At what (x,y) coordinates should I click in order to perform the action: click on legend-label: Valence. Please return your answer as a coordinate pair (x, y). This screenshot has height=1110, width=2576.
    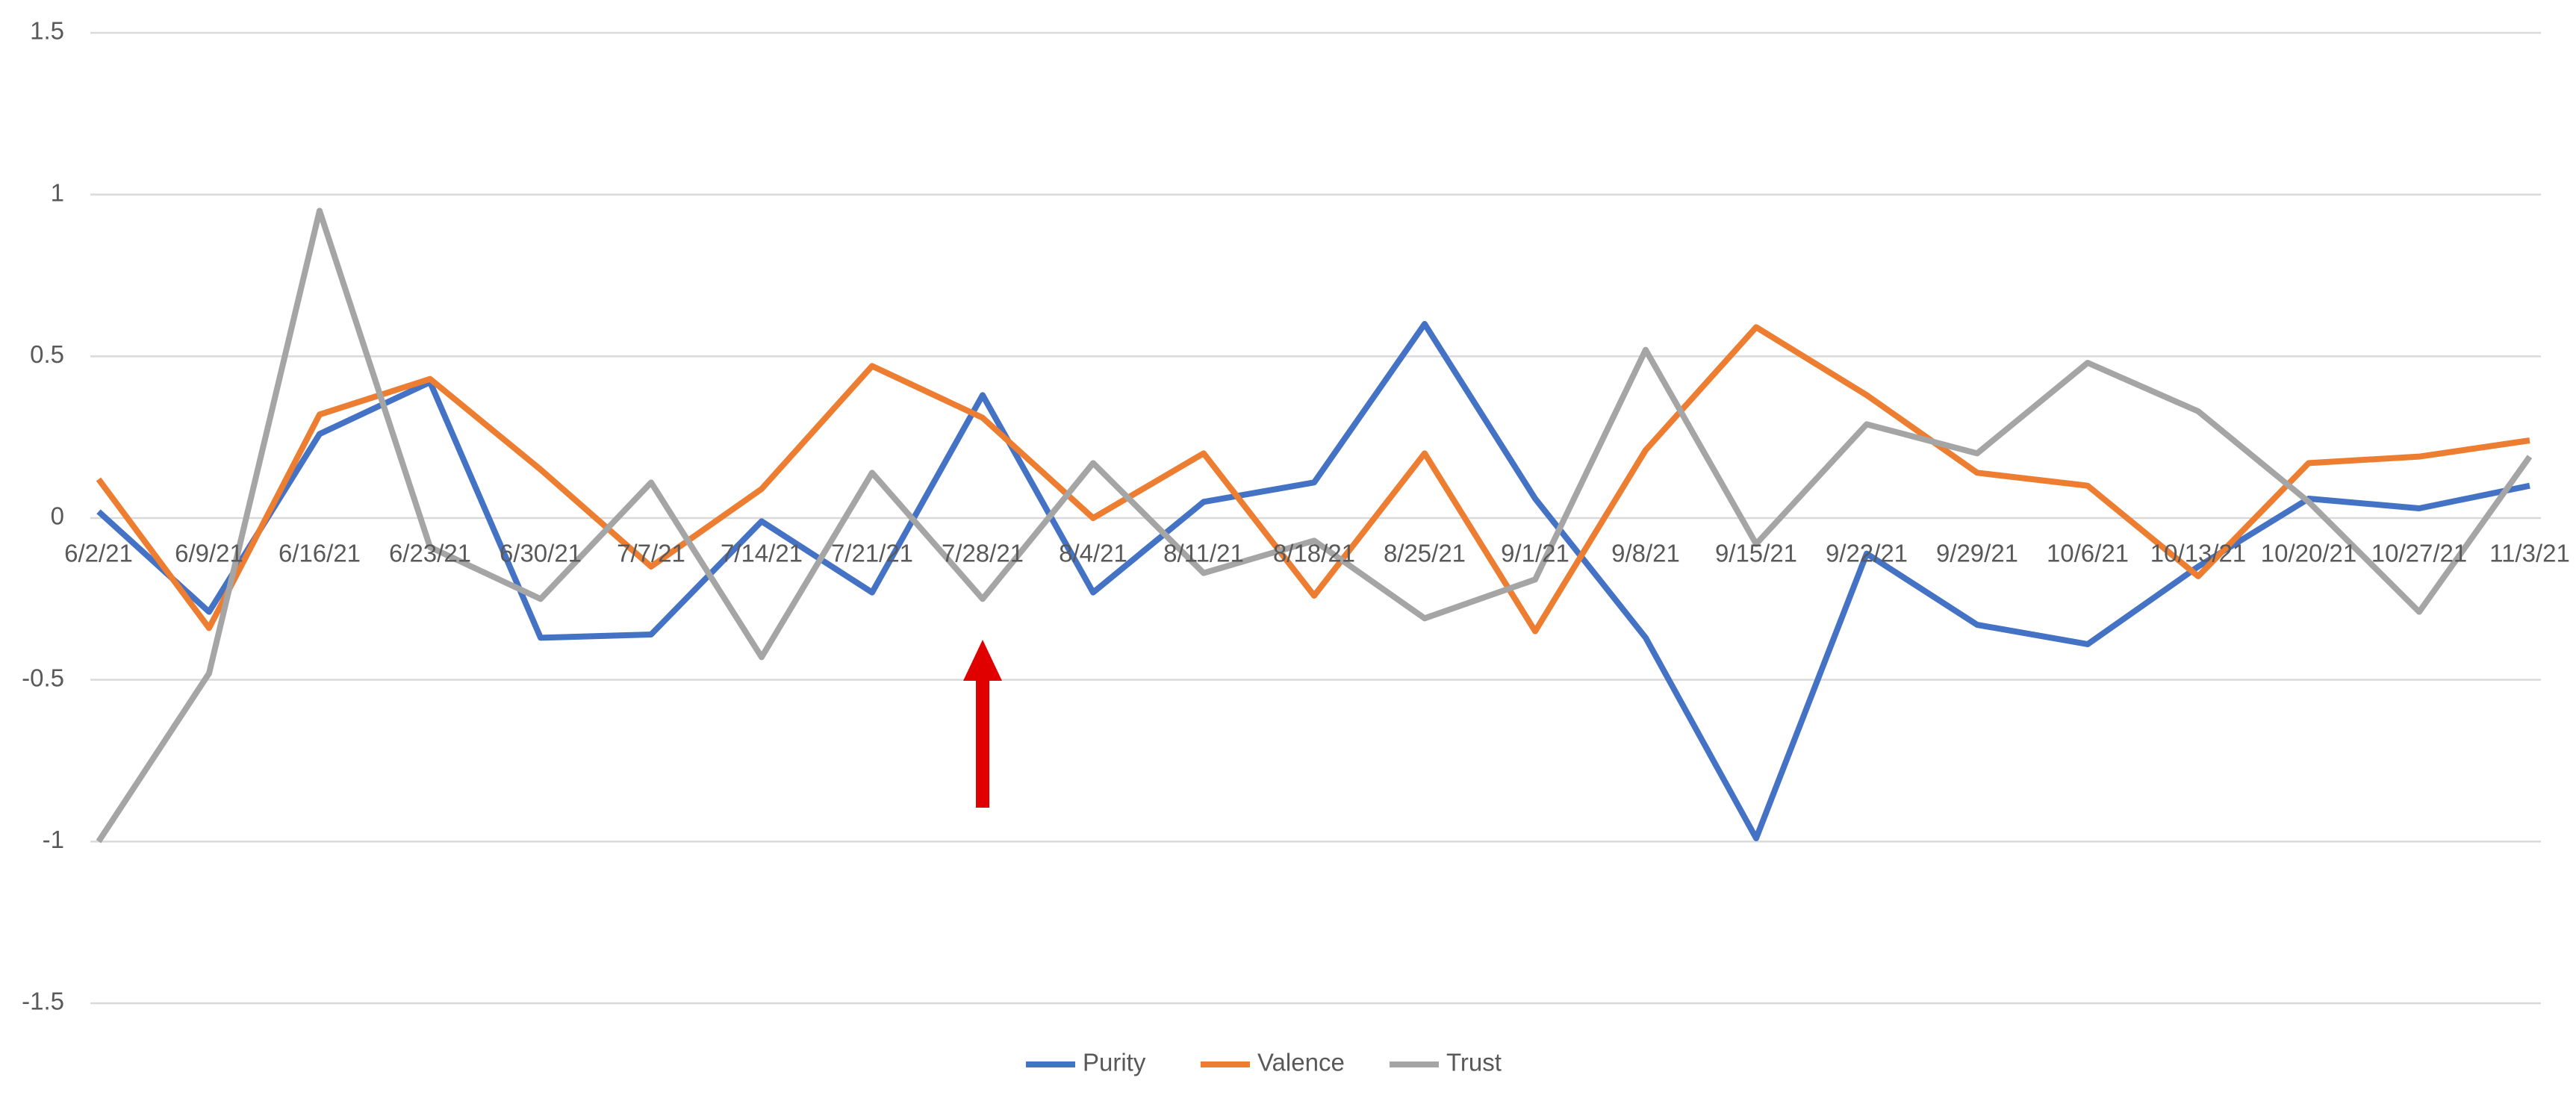
    Looking at the image, I should click on (1301, 1063).